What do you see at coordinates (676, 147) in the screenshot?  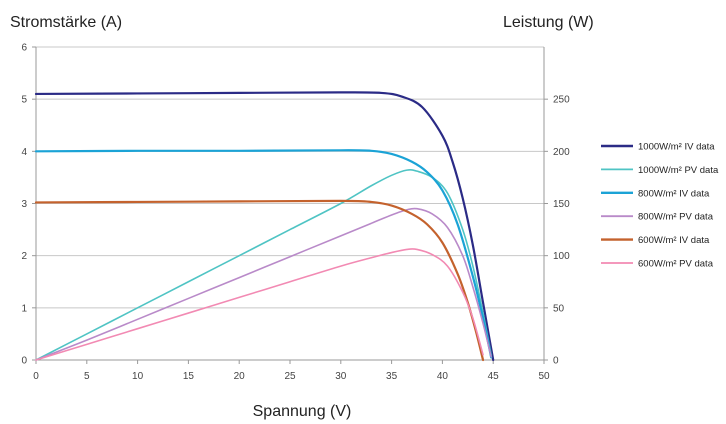 I see `legend-label-1: 1000W/m² IV data` at bounding box center [676, 147].